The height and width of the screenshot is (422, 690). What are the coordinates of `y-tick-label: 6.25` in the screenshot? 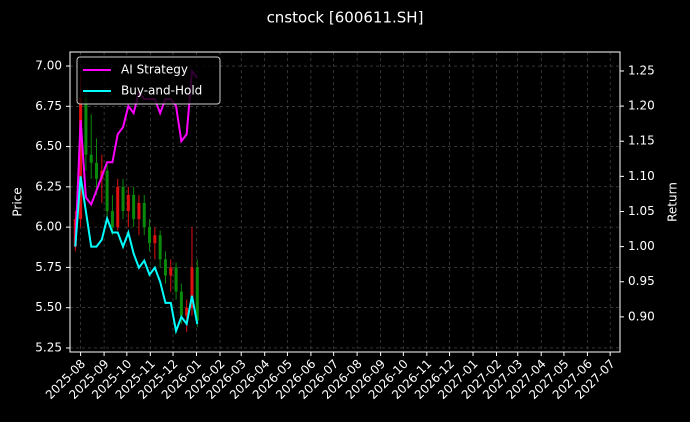 It's located at (48, 186).